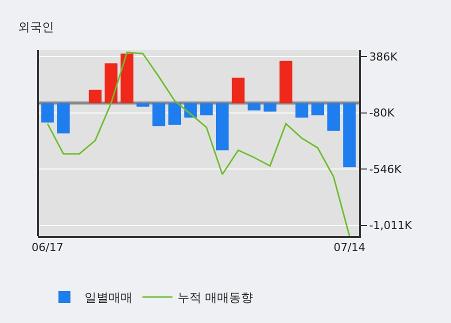 This screenshot has width=451, height=323. Describe the element at coordinates (383, 57) in the screenshot. I see `y-tick-label: 386K` at that location.